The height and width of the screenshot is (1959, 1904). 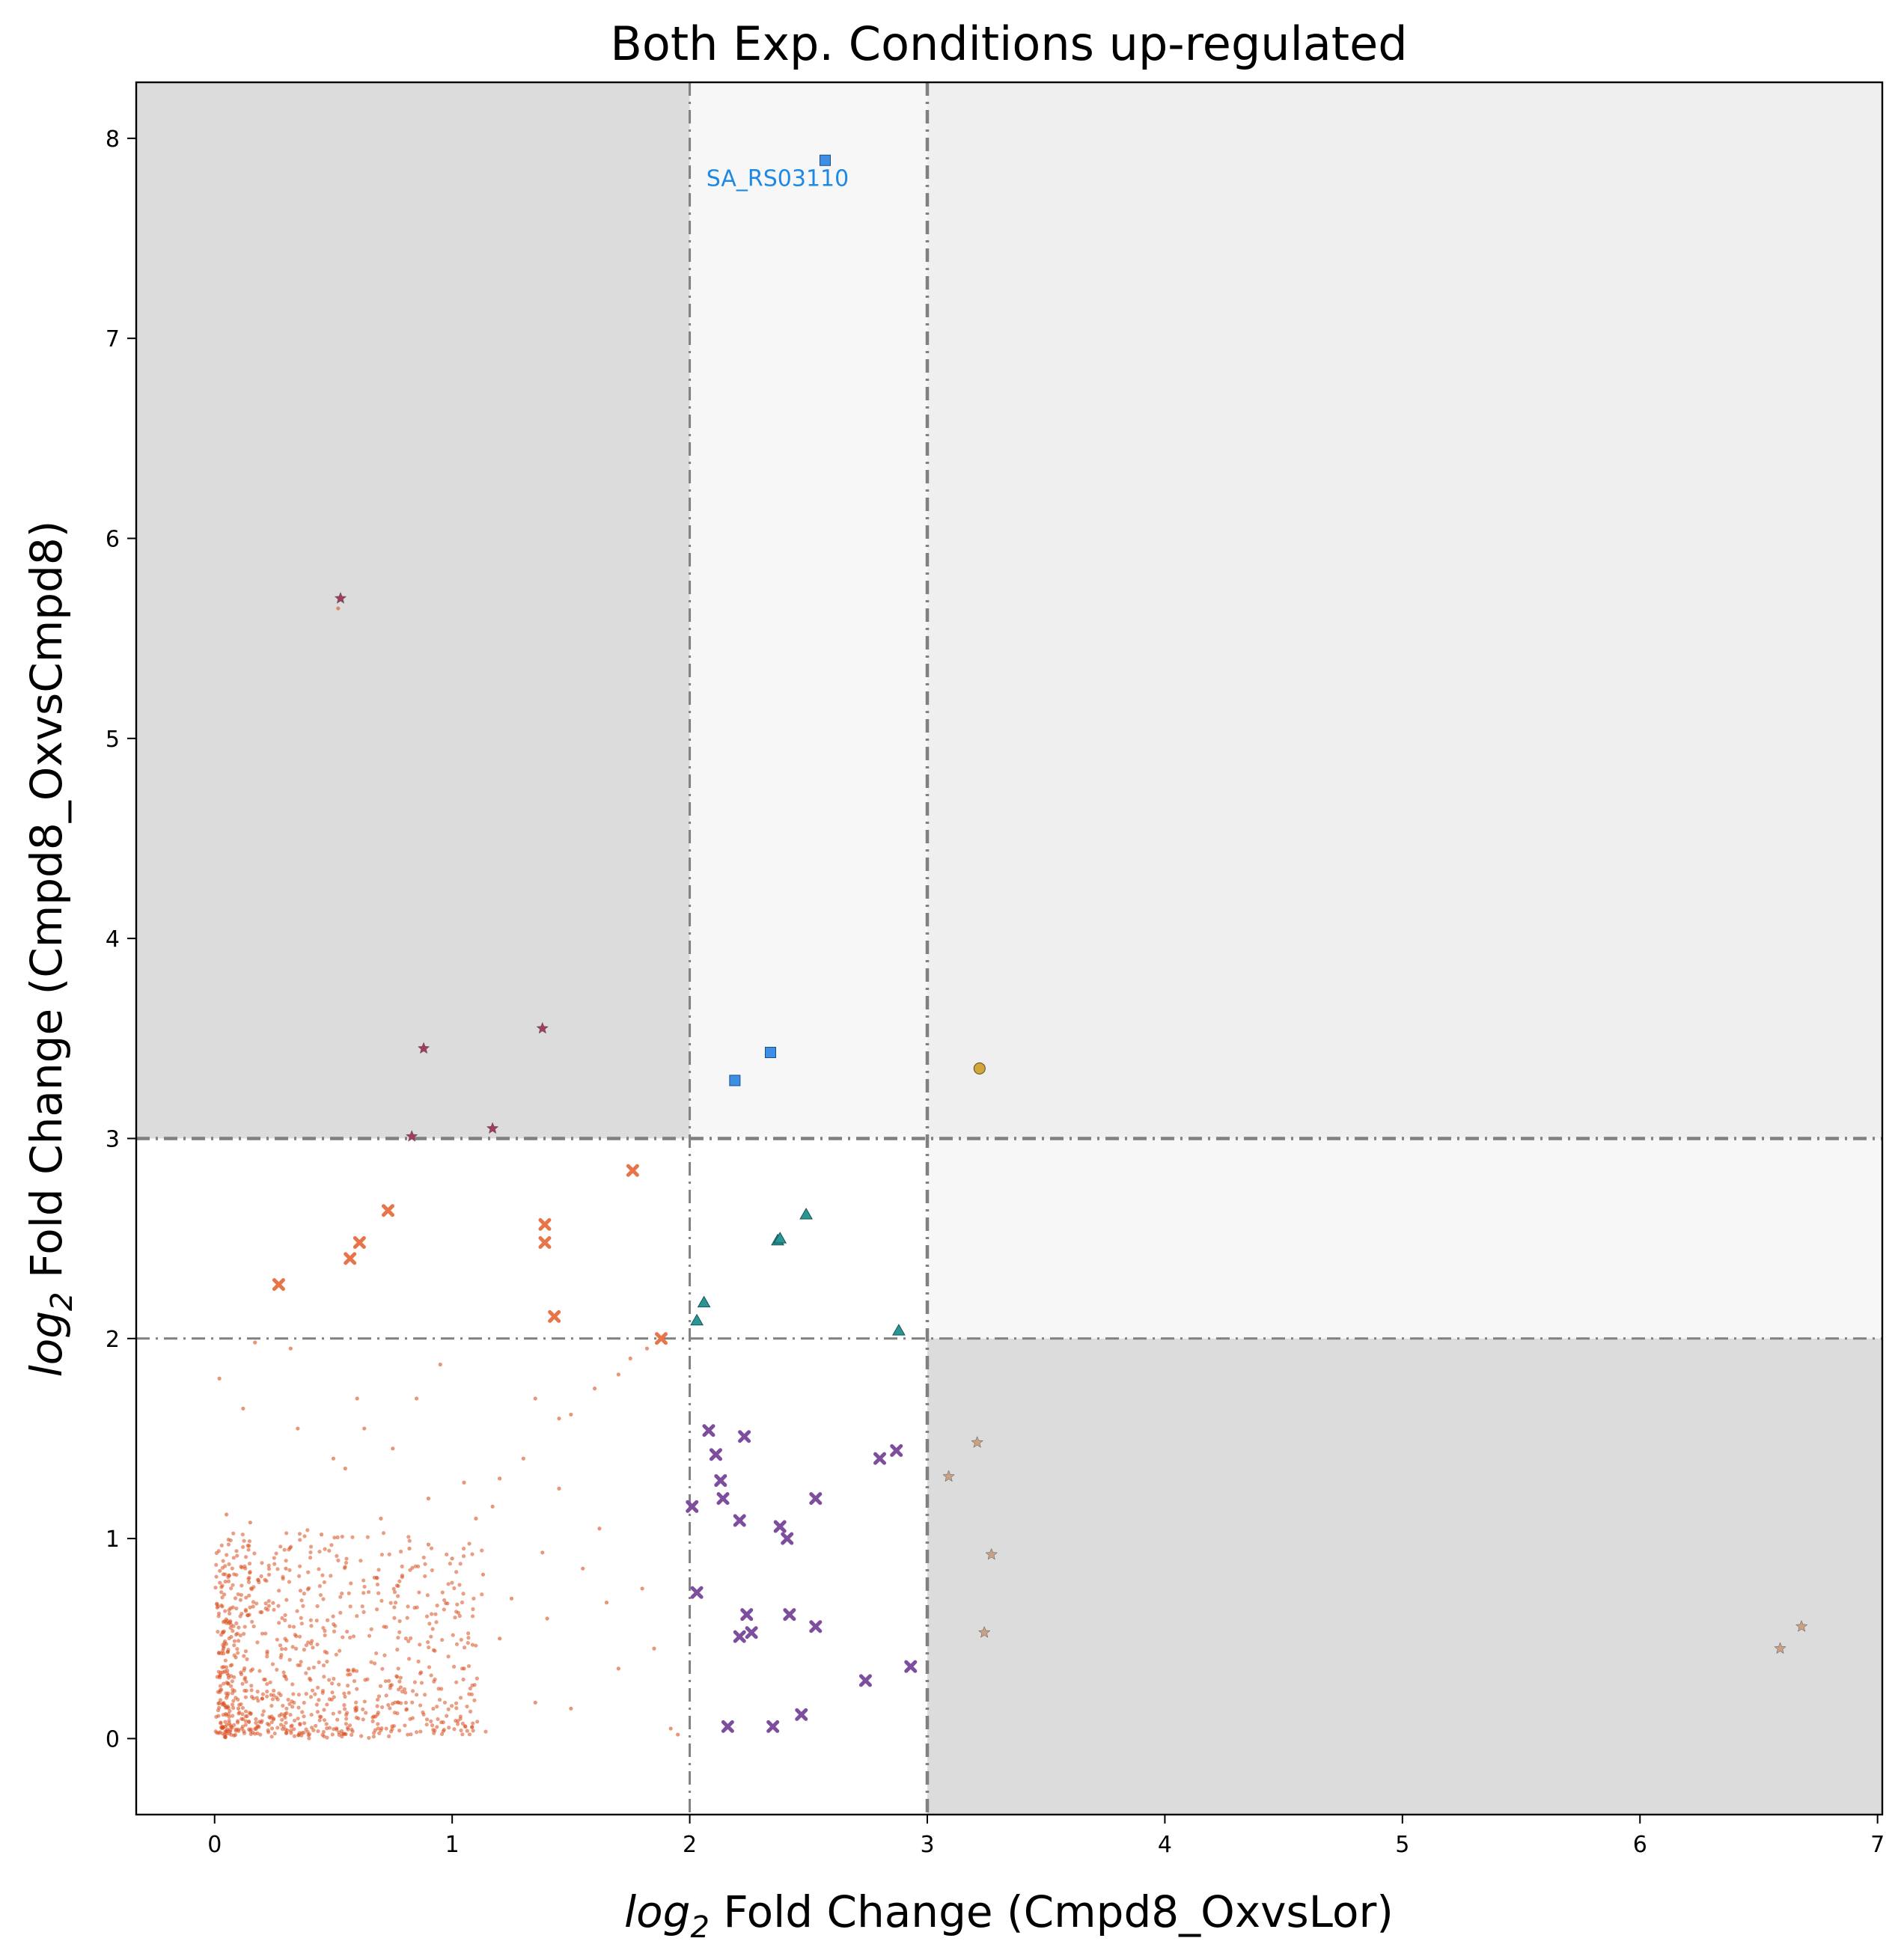 I want to click on y-axis-ticks: 0 1 2 3 4 5 6 7 8, so click(x=121, y=939).